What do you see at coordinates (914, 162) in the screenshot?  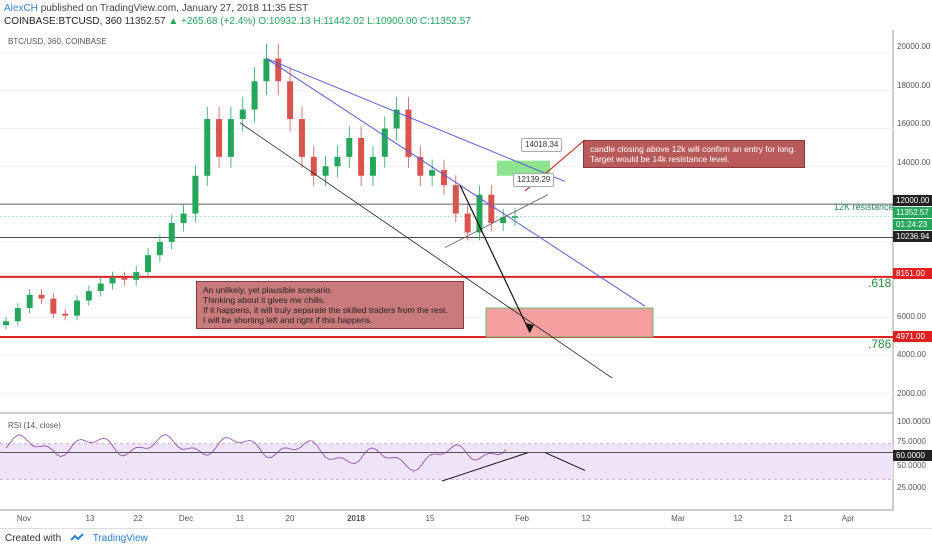 I see `price-tick: 14000.00` at bounding box center [914, 162].